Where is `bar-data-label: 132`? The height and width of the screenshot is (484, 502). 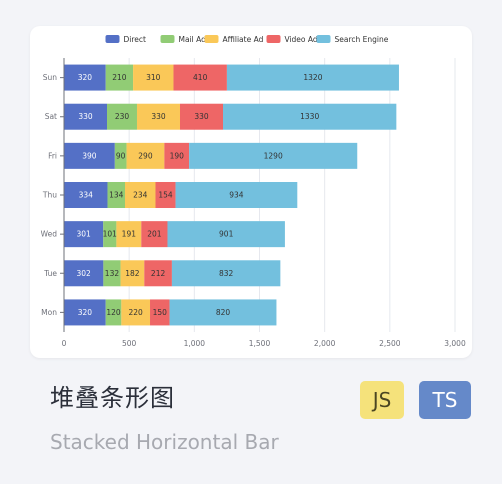
bar-data-label: 132 is located at coordinates (112, 273).